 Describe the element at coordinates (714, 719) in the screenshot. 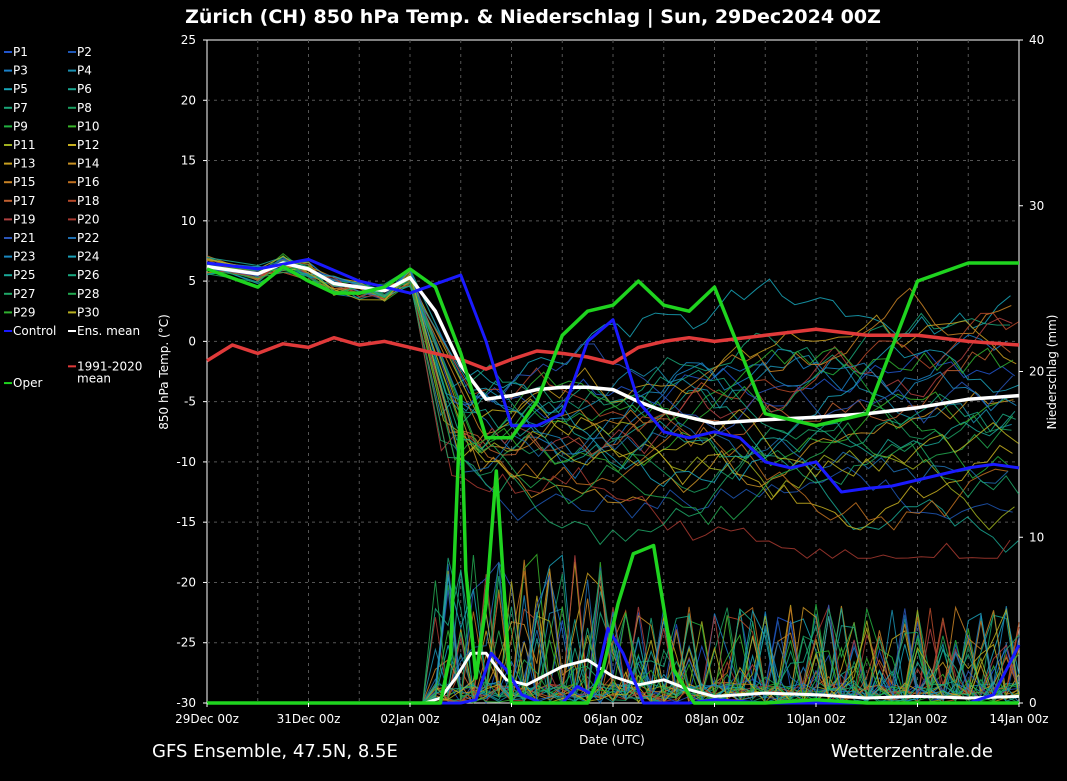

I see `x-tick-label: 08Jan 00z` at that location.